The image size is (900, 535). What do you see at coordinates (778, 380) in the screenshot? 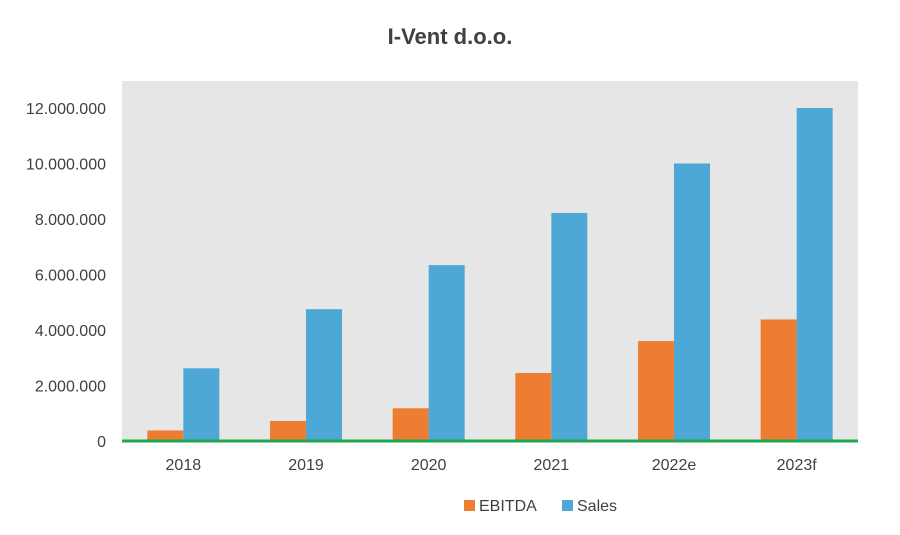
I see `bar-ebitda-2023f` at bounding box center [778, 380].